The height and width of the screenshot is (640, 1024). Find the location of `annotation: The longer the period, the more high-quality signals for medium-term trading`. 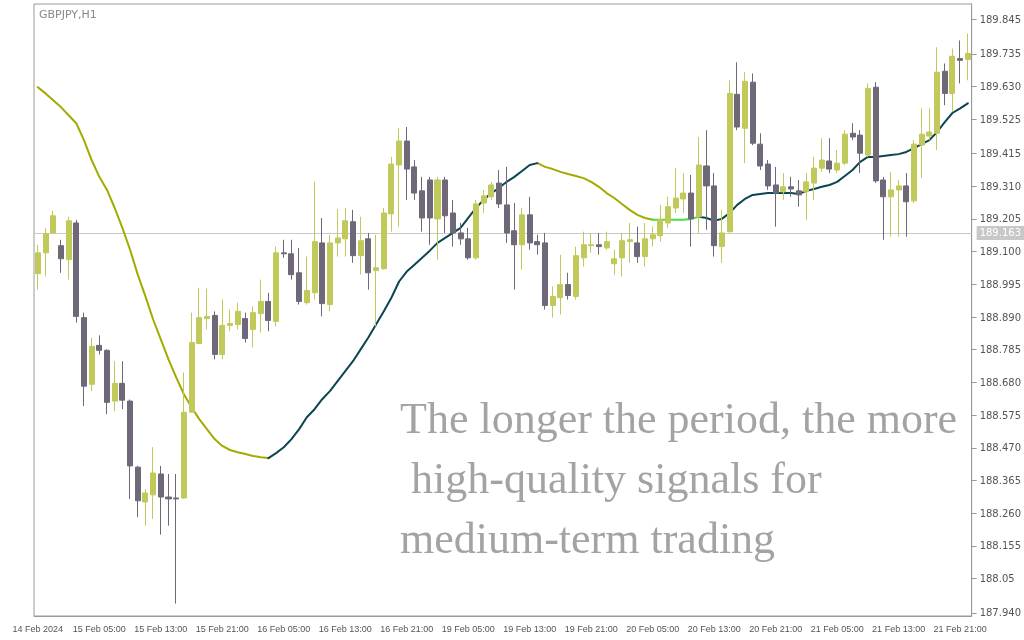

annotation: The longer the period, the more high-quality signals for medium-term trading is located at coordinates (679, 478).